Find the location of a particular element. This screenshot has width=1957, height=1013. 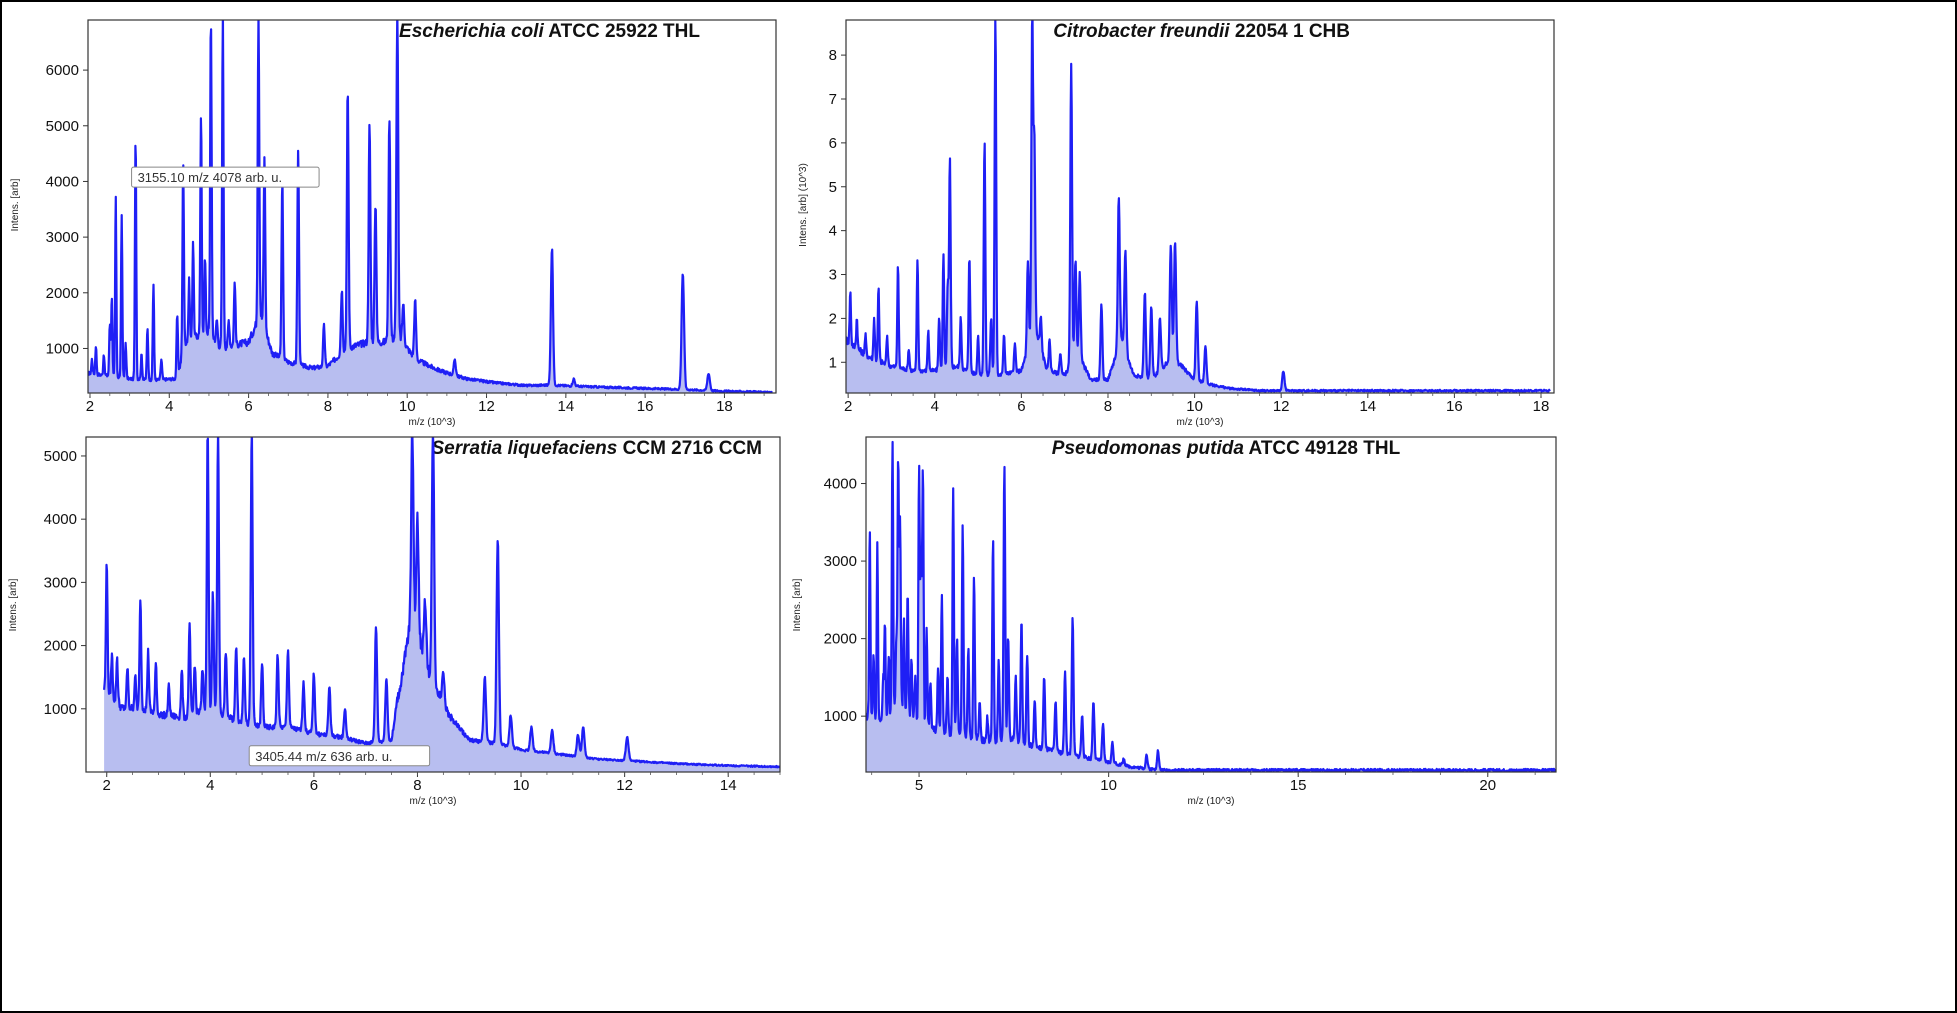

ecoli-x-tick-label: 2 is located at coordinates (90, 406).